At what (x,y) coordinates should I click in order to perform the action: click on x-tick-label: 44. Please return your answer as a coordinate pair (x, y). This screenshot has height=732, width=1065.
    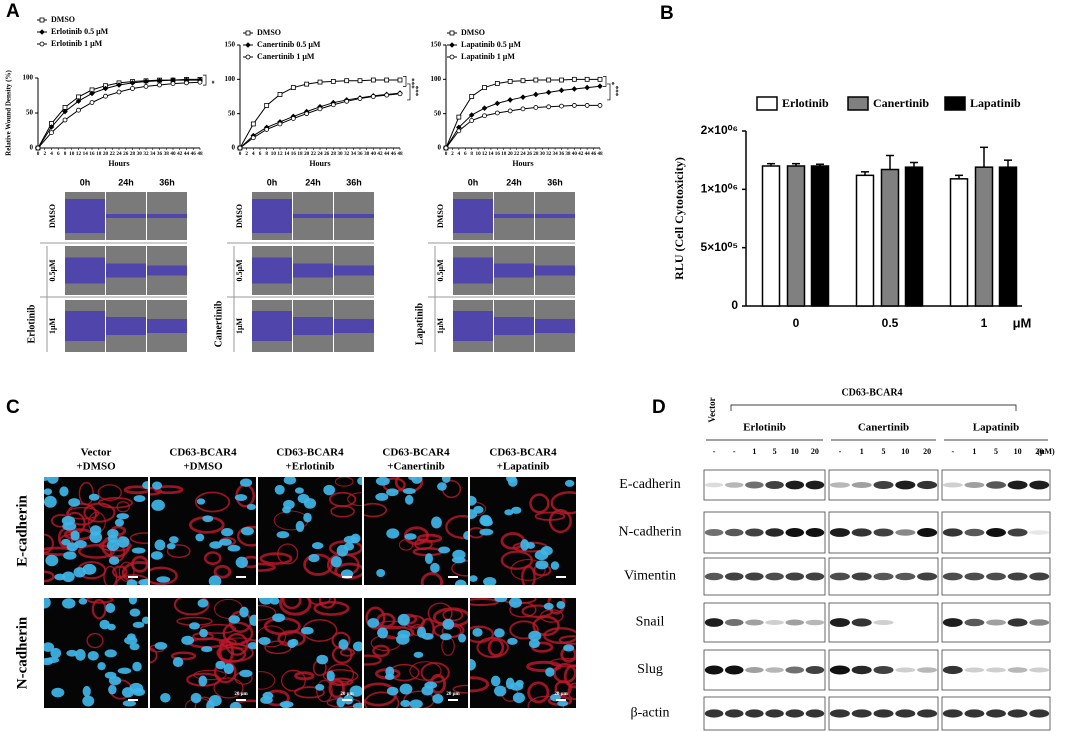
    Looking at the image, I should click on (387, 154).